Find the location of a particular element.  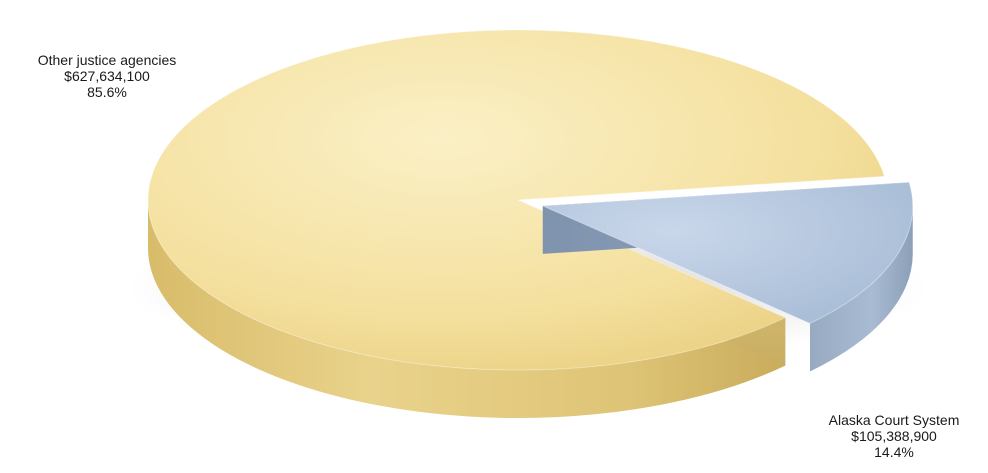

slice-label-name: Other justice agencies is located at coordinates (107, 60).